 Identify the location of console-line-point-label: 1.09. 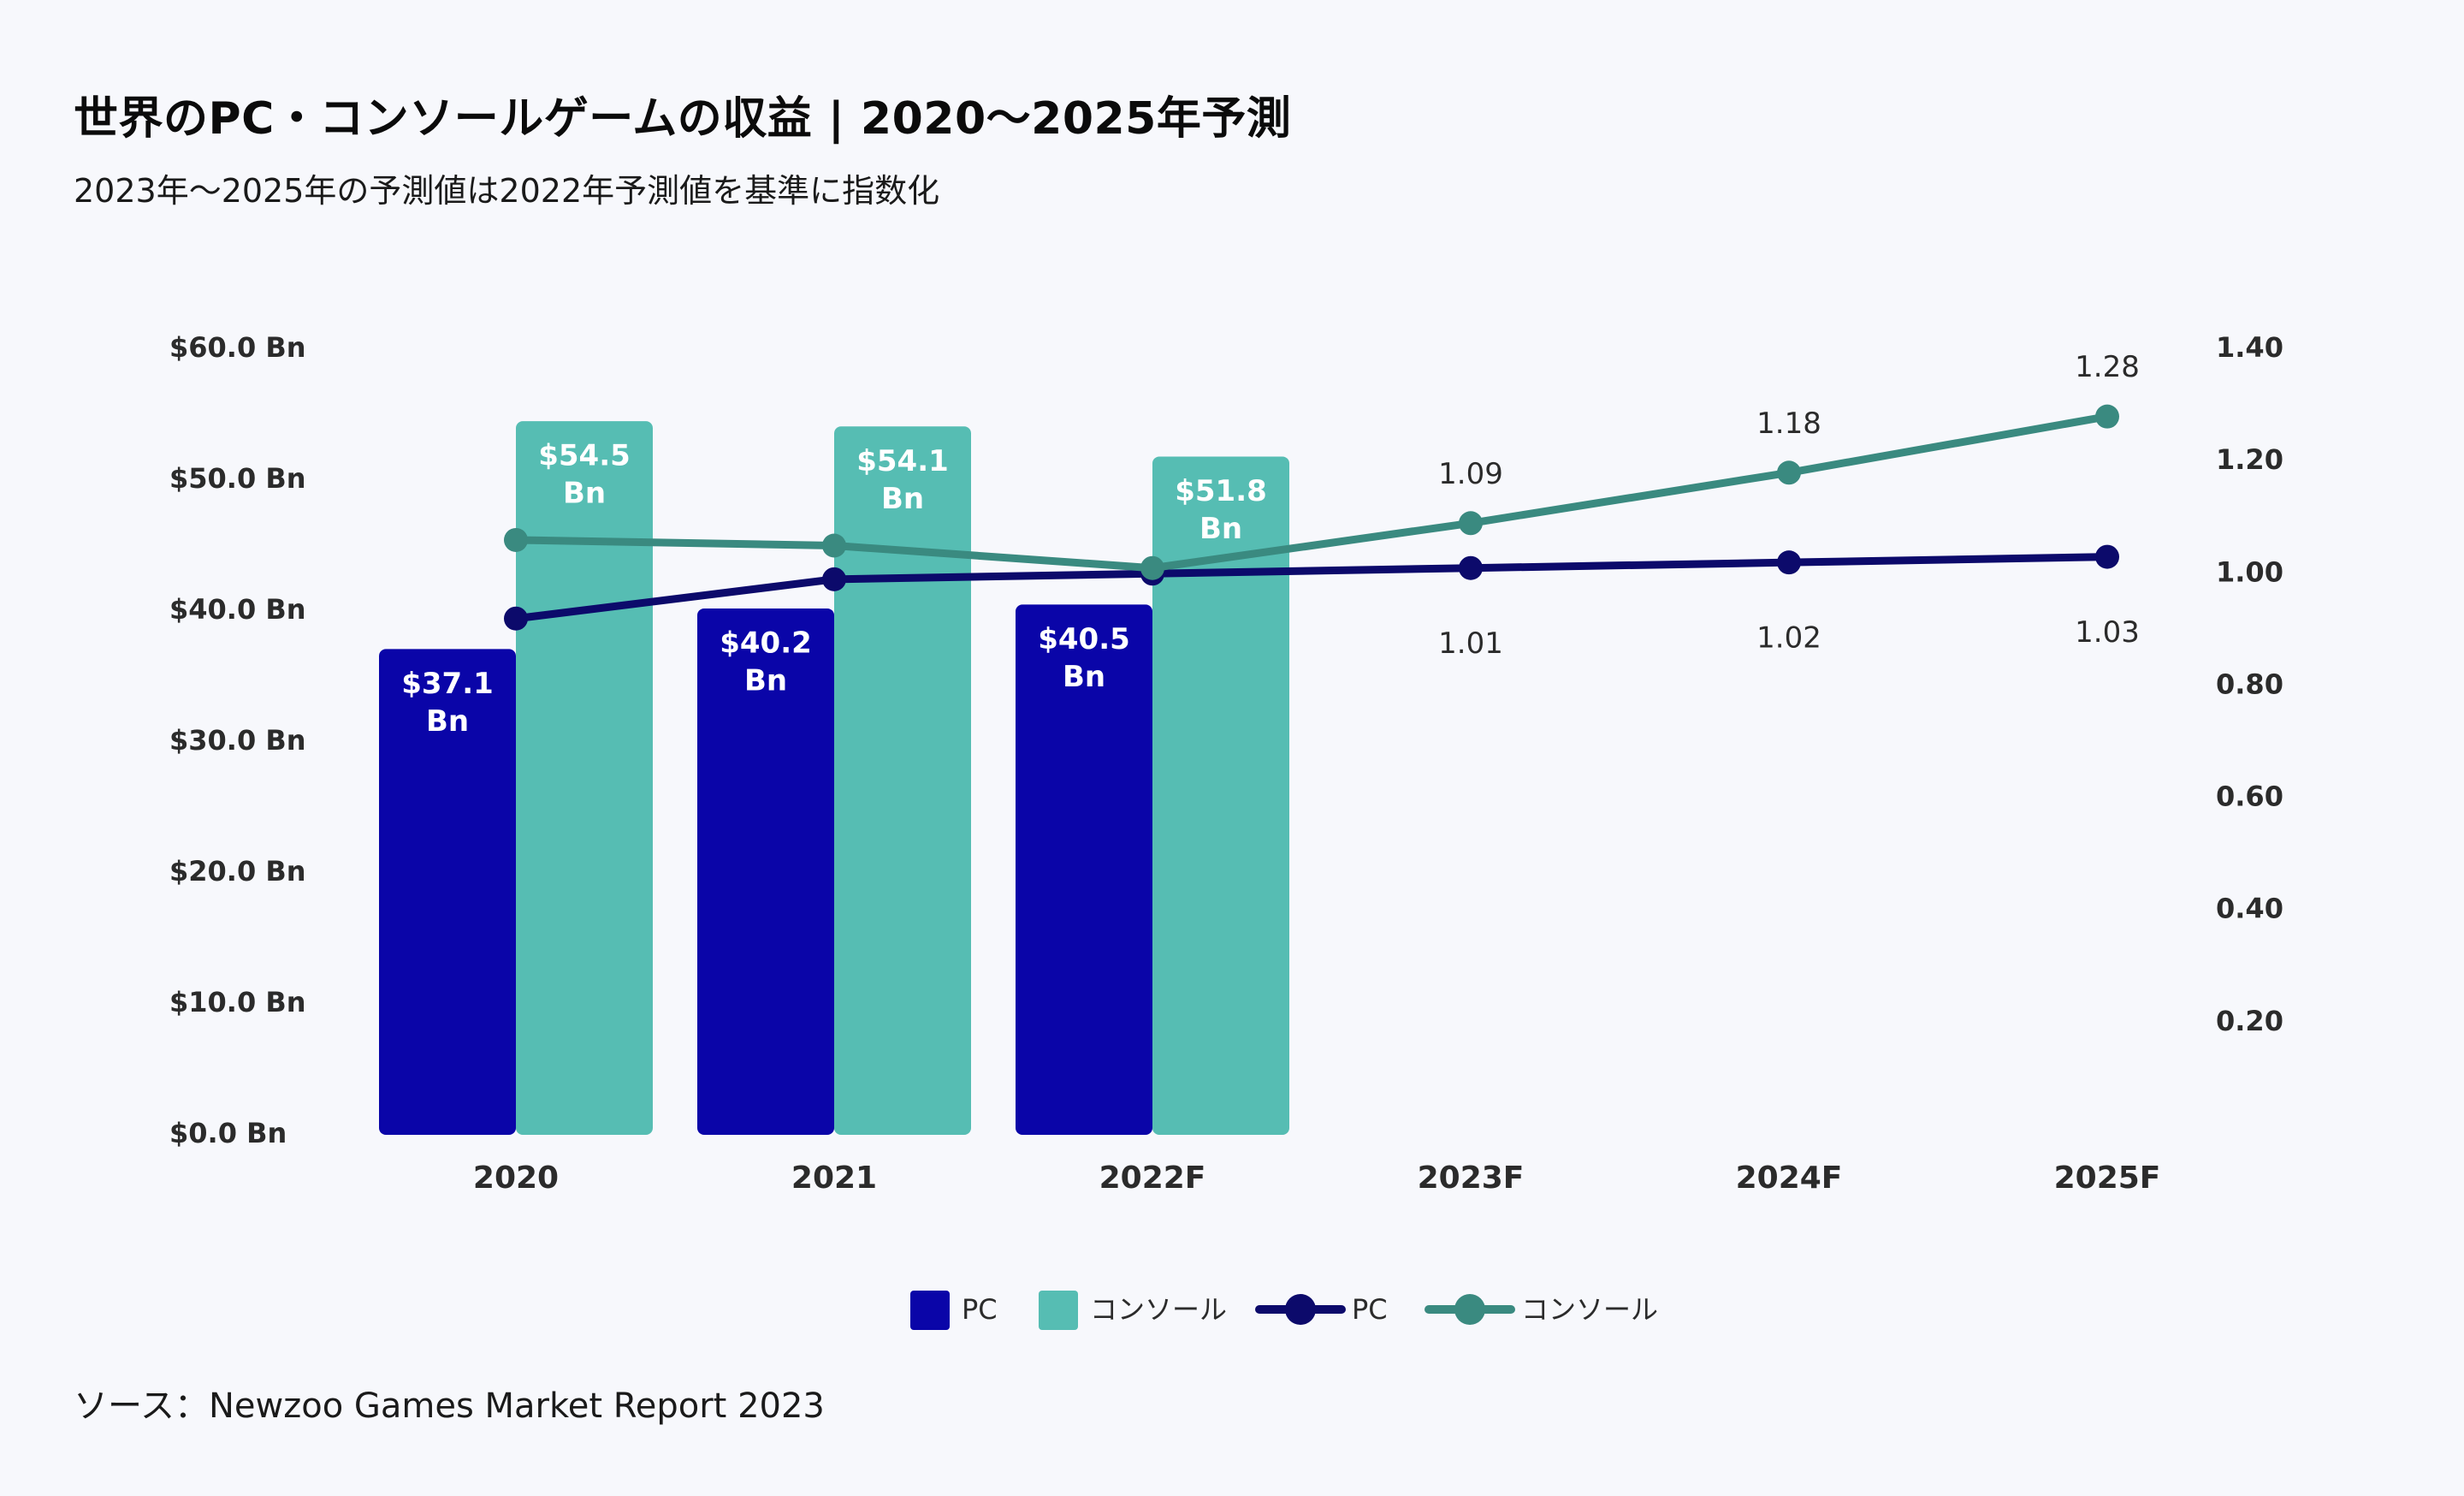
(1470, 474).